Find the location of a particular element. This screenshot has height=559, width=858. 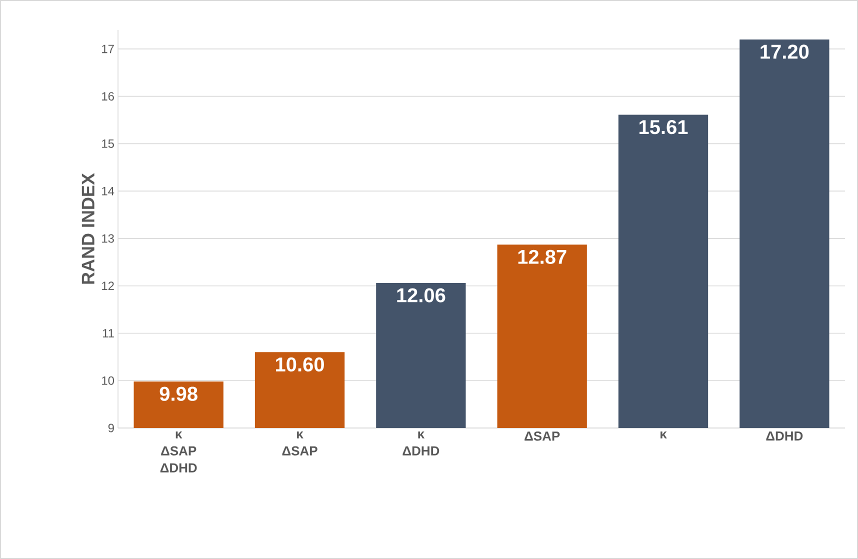

y-tick-label: 15 is located at coordinates (108, 144).